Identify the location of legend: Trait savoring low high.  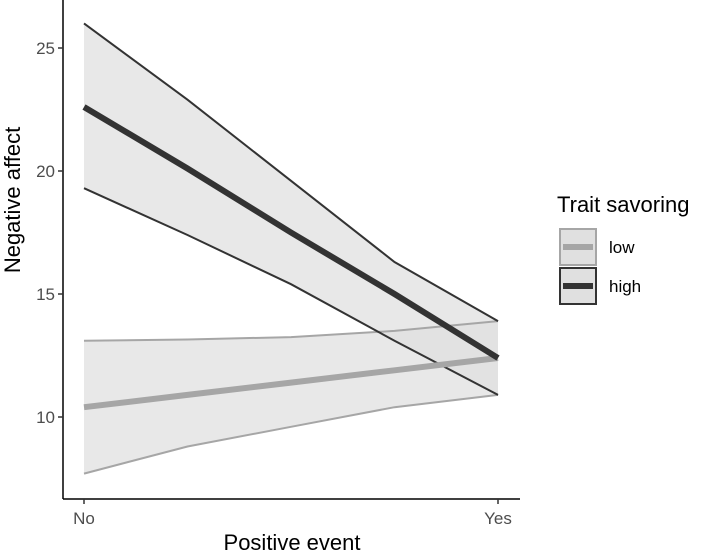
(623, 248).